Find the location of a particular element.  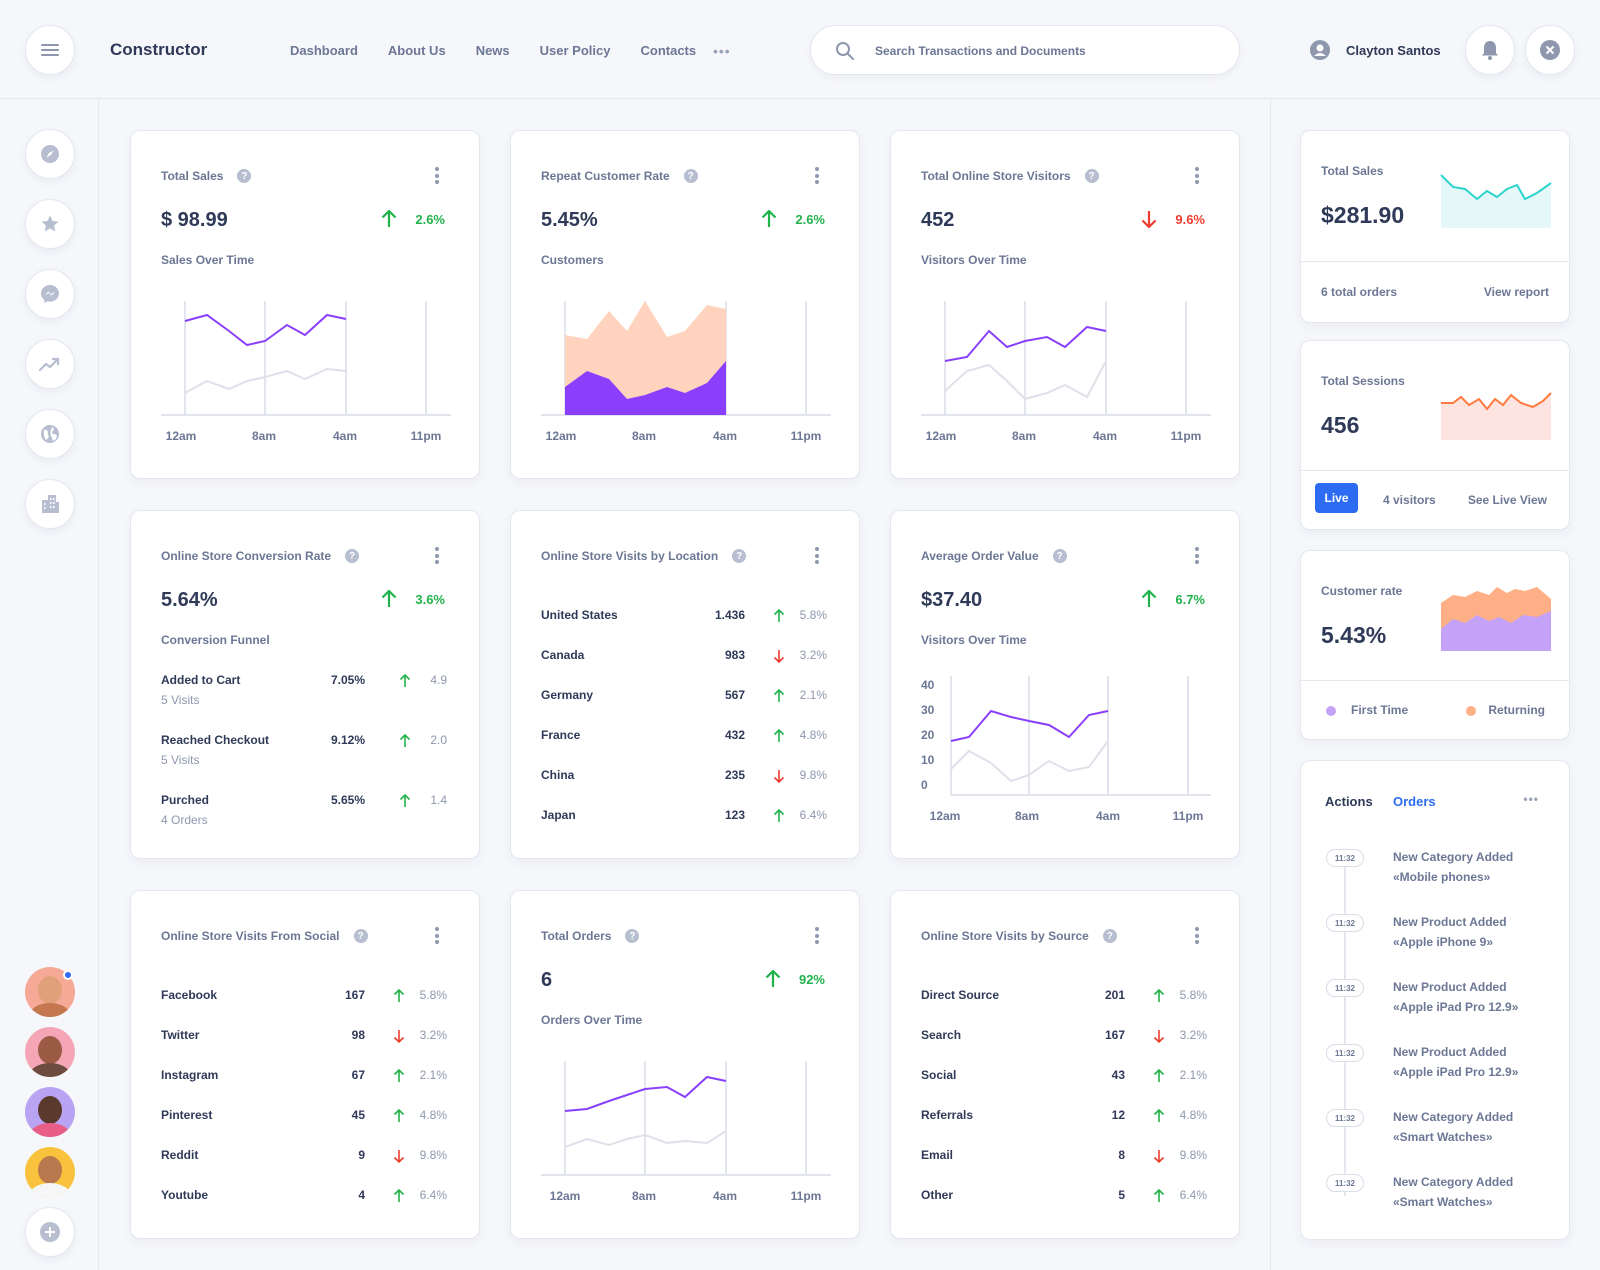

summary-title: Customer rate is located at coordinates (1362, 591).